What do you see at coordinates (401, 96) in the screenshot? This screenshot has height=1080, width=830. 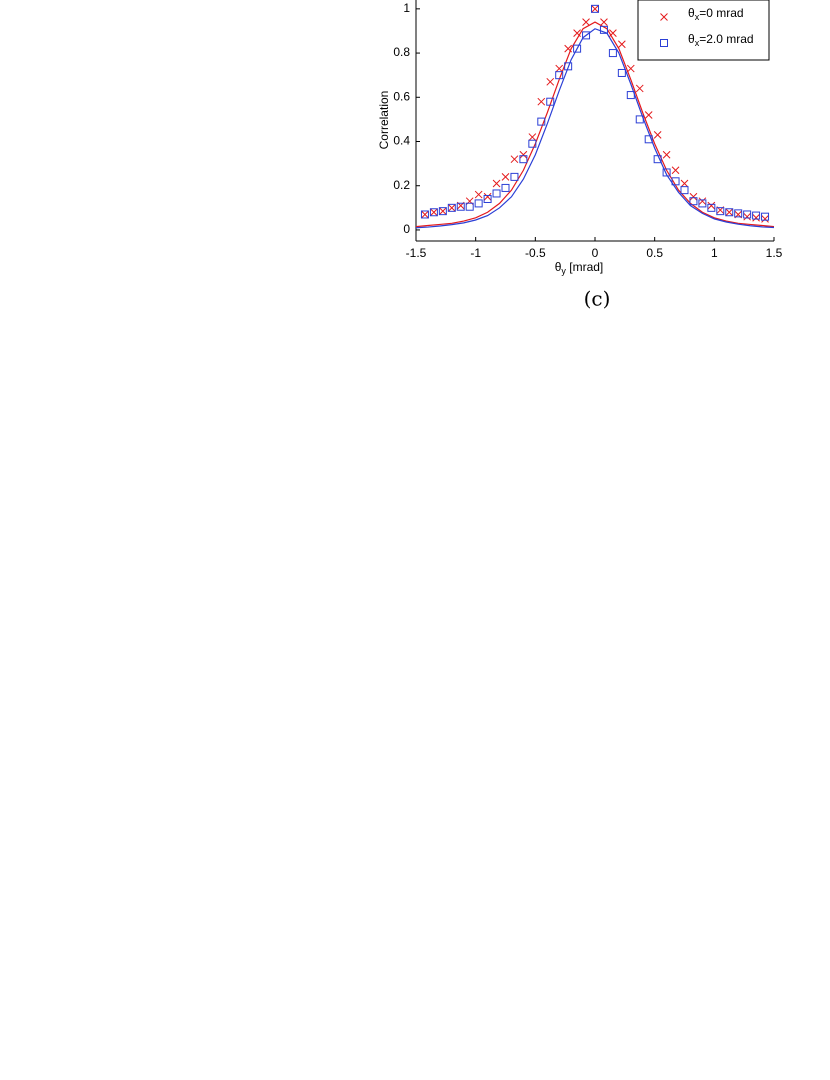 I see `y-tick-label: 0.6` at bounding box center [401, 96].